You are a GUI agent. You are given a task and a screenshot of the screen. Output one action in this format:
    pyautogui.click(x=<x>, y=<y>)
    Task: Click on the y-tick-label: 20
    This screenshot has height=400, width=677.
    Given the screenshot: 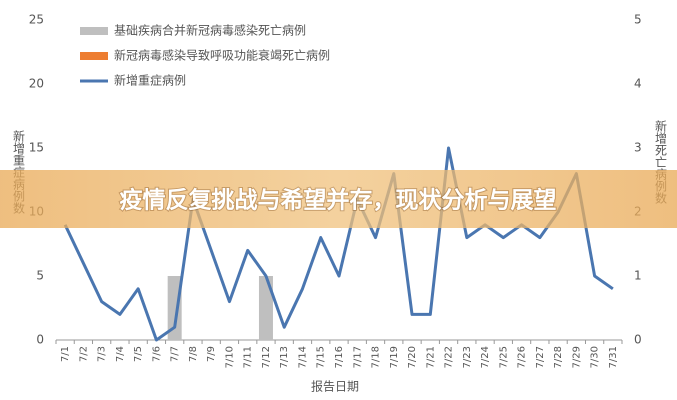 What is the action you would take?
    pyautogui.click(x=36, y=84)
    